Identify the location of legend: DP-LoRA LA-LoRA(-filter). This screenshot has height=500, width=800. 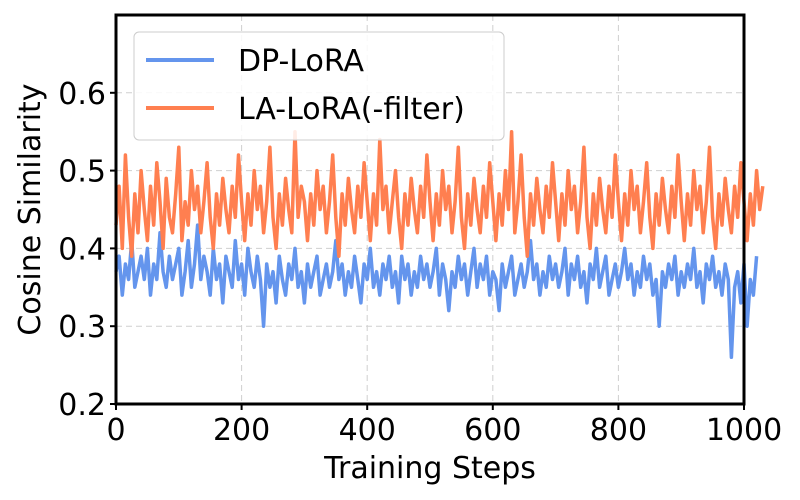
(319, 86).